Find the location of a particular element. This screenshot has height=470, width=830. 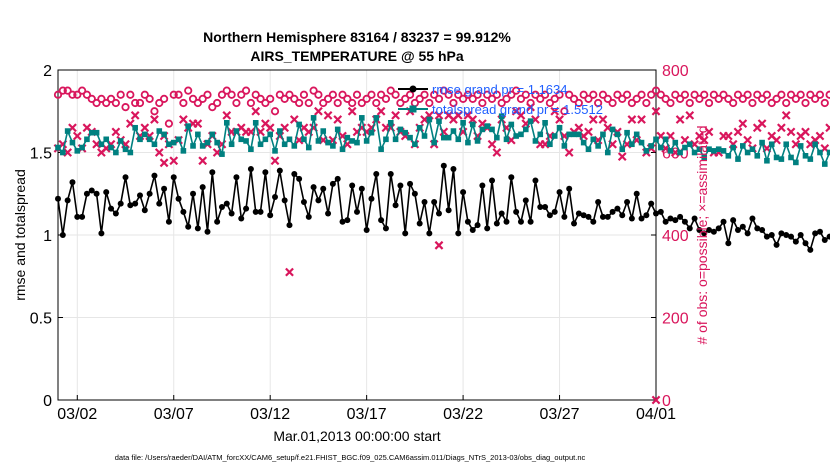

legend-rmse-marker is located at coordinates (413, 89).